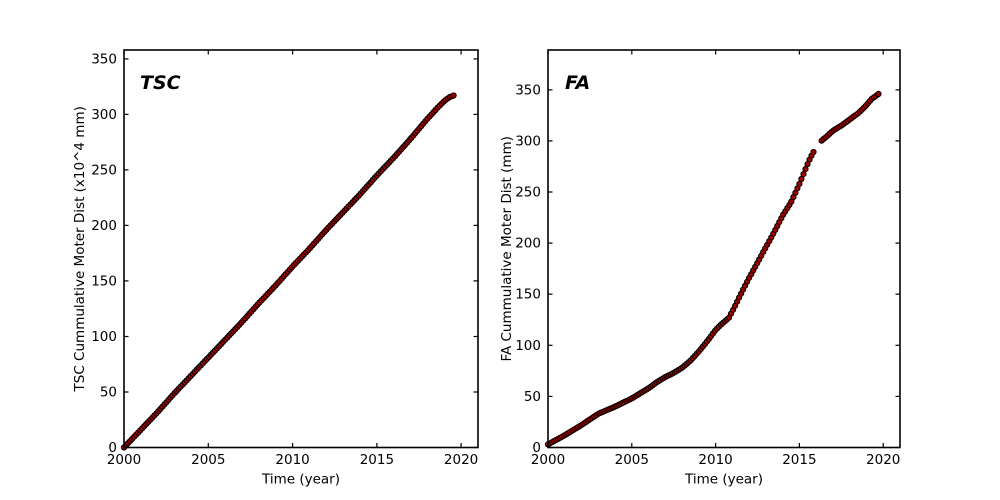 Image resolution: width=1000 pixels, height=500 pixels. Describe the element at coordinates (507, 248) in the screenshot. I see `y-axis-title: FA Cummulative Moter Dist (mm)` at that location.